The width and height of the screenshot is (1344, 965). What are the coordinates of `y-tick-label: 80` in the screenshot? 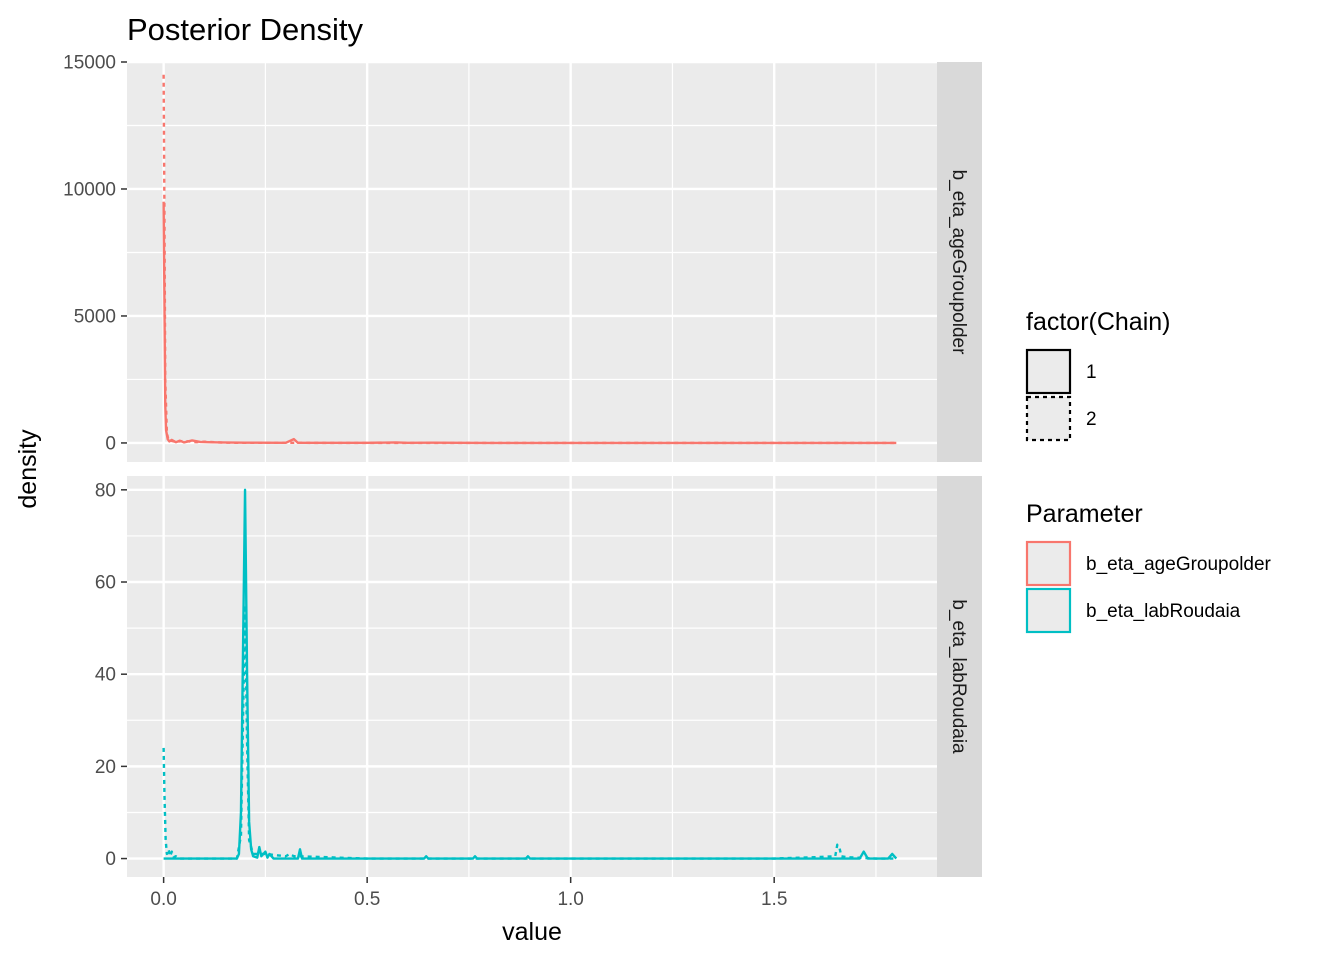 It's located at (105, 490).